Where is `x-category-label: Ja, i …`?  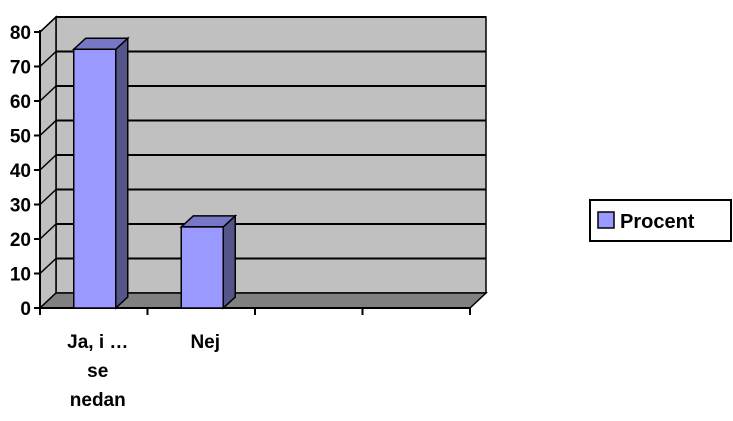 x-category-label: Ja, i … is located at coordinates (97, 342).